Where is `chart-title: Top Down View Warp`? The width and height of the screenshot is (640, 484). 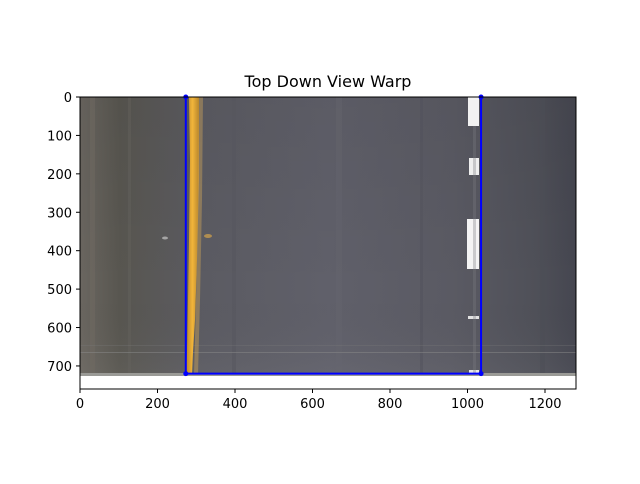
chart-title: Top Down View Warp is located at coordinates (328, 81).